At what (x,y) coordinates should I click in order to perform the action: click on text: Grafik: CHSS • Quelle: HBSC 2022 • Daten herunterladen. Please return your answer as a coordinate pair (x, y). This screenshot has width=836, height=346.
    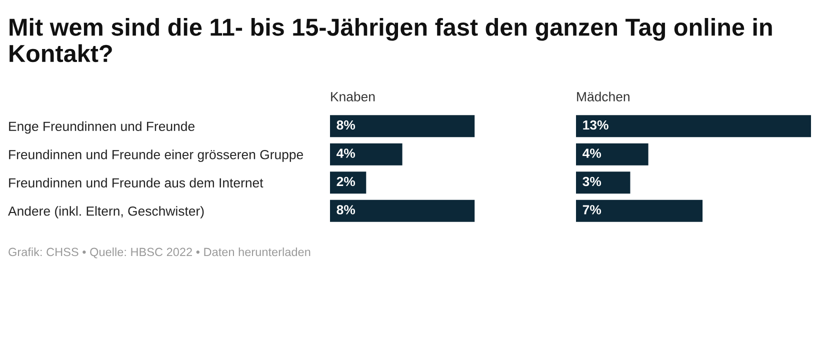
    Looking at the image, I should click on (159, 252).